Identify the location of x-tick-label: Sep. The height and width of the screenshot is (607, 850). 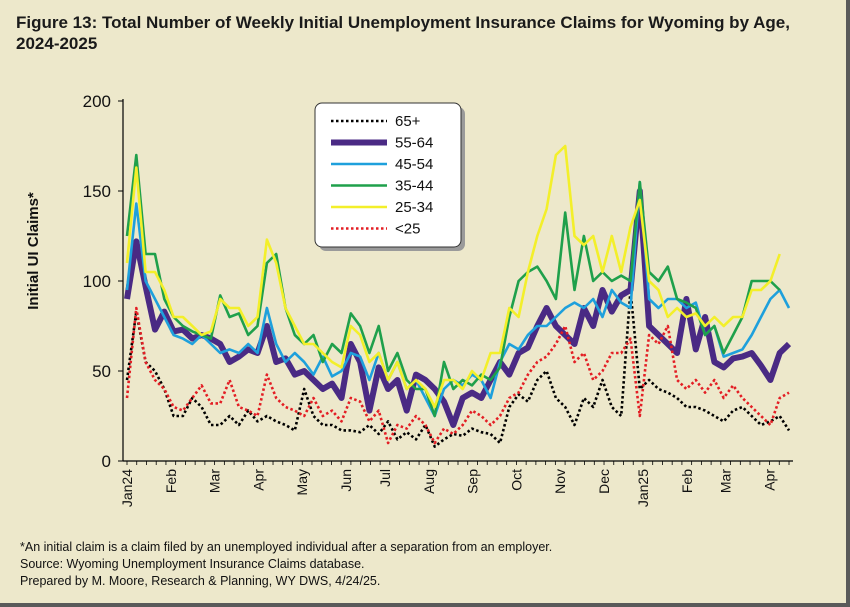
(473, 481).